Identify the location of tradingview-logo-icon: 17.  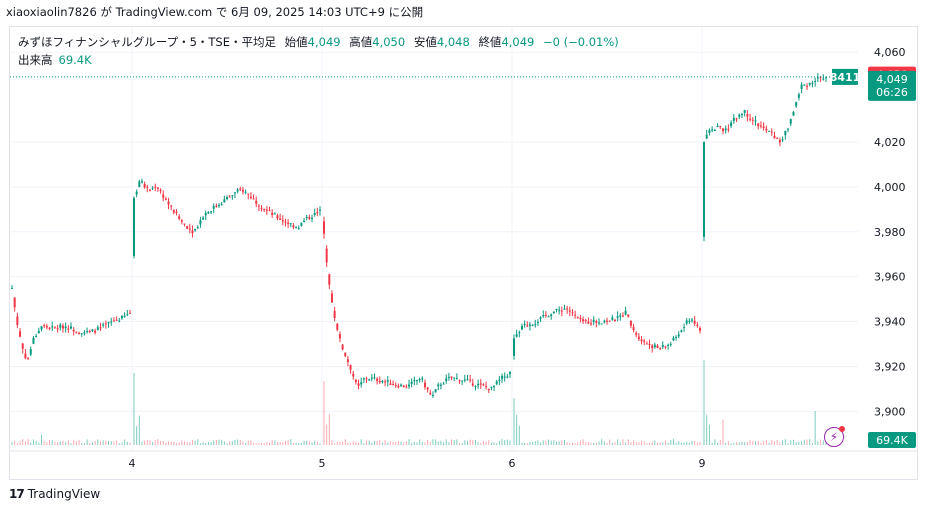
(17, 494).